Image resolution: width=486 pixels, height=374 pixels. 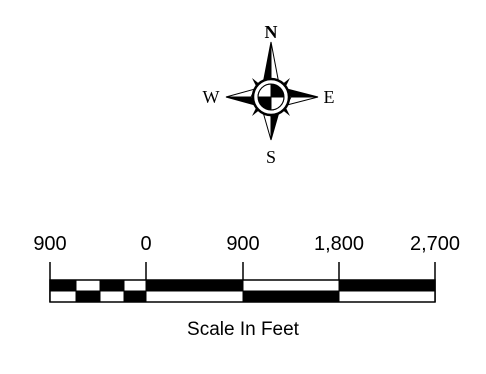 What do you see at coordinates (435, 244) in the screenshot?
I see `scale-label-2700: 2,700` at bounding box center [435, 244].